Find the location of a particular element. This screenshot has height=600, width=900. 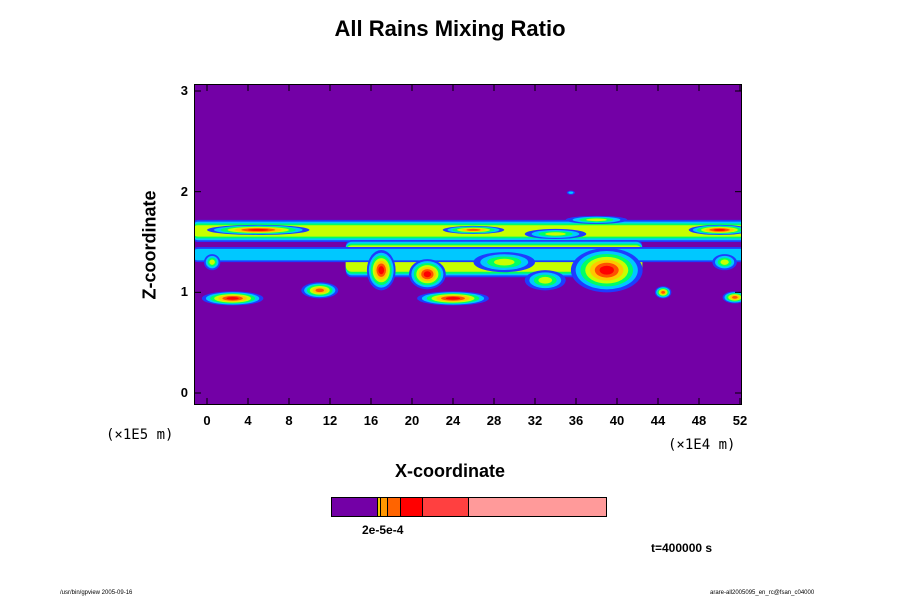

x-tick-label: 32 is located at coordinates (535, 420).